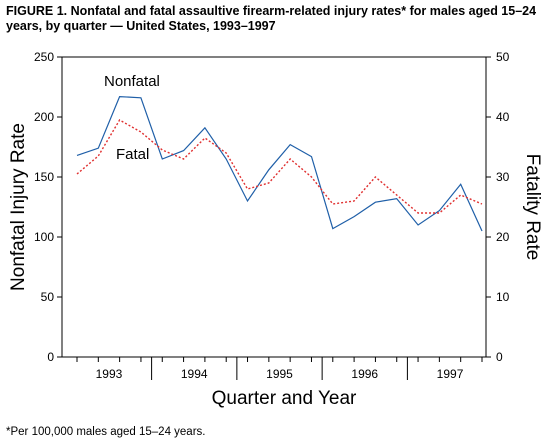  Describe the element at coordinates (18, 207) in the screenshot. I see `y-axis-left-title: Nonfatal Injury Rate` at that location.